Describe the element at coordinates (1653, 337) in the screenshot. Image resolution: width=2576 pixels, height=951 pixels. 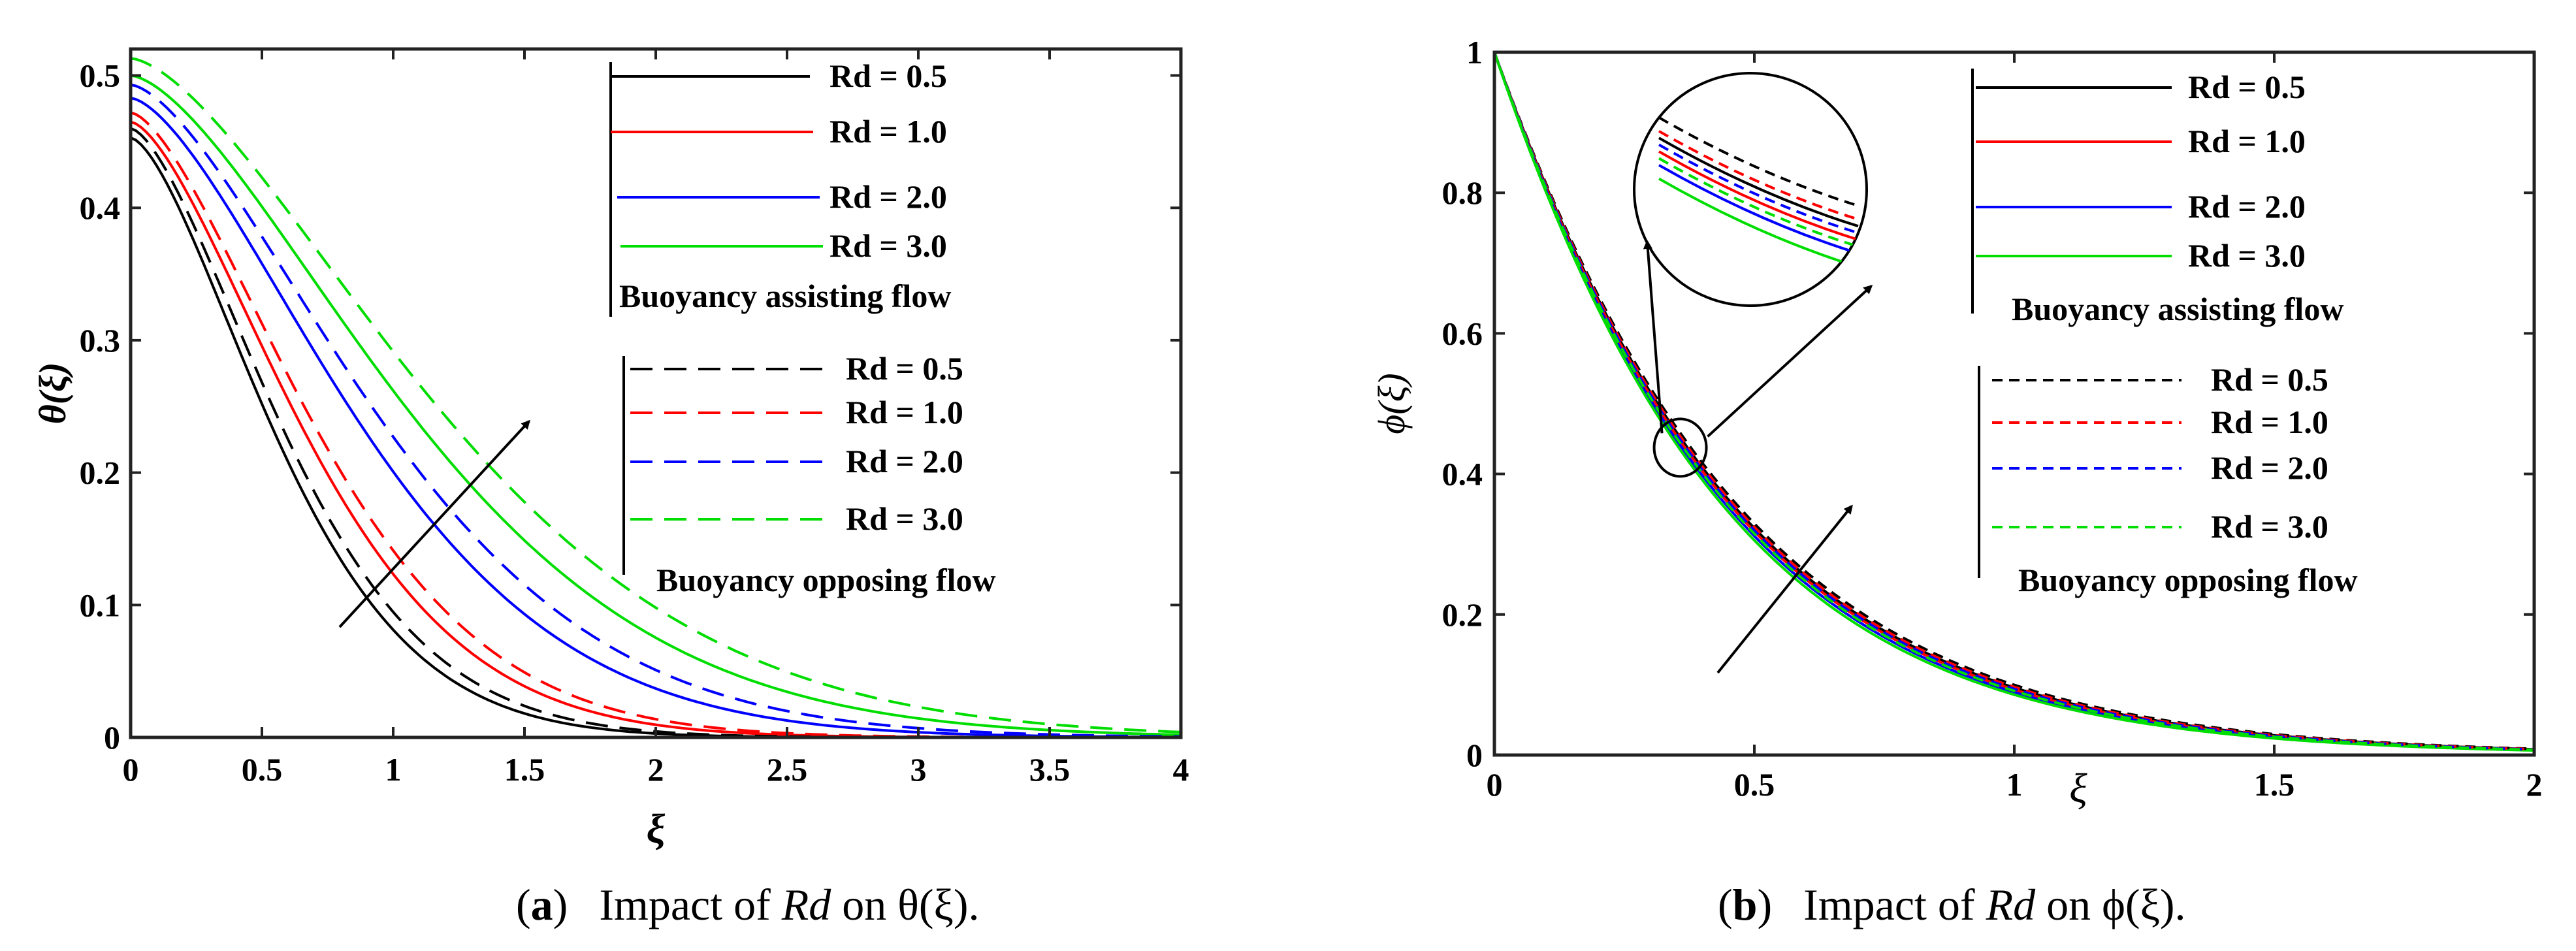
I see `zoom-arrow-b-left` at that location.